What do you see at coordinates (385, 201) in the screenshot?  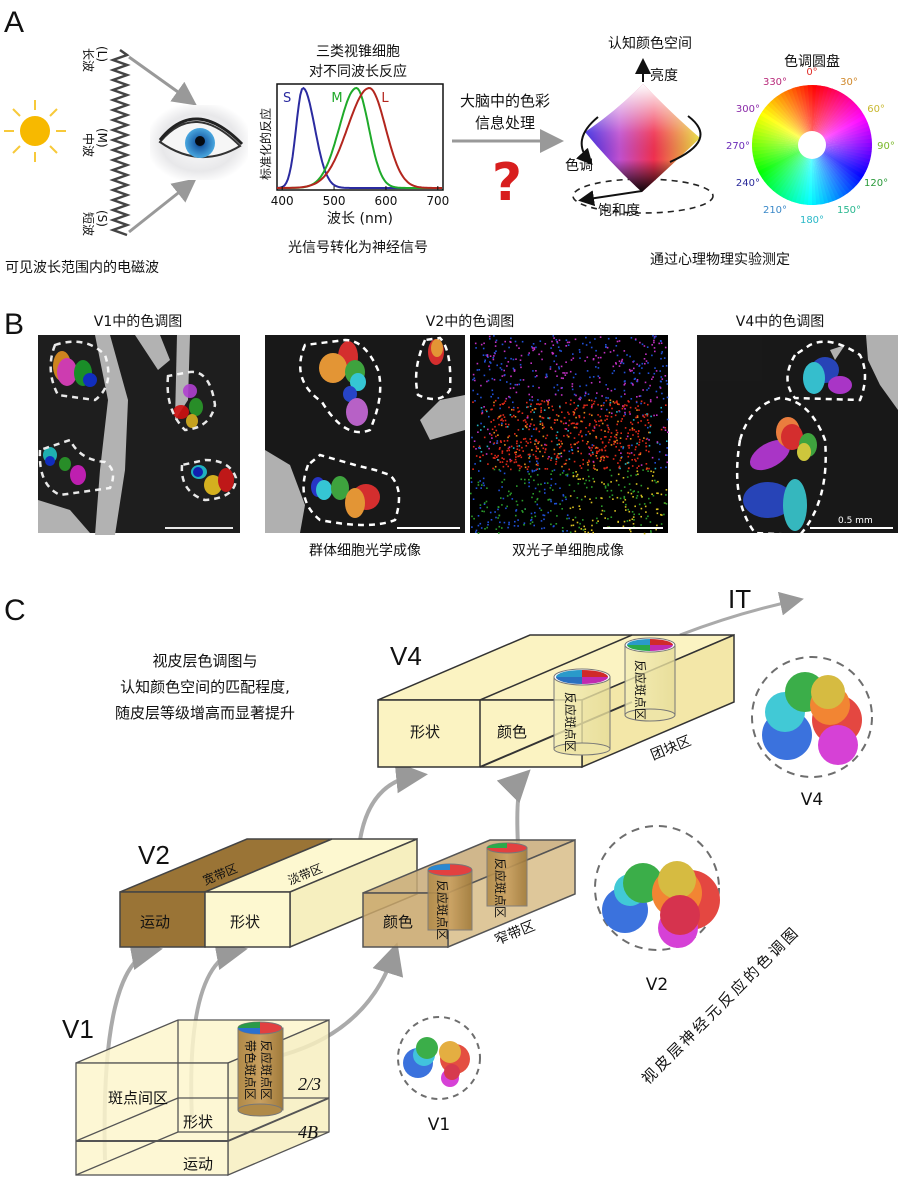 I see `cone-chart-xtick: 600` at bounding box center [385, 201].